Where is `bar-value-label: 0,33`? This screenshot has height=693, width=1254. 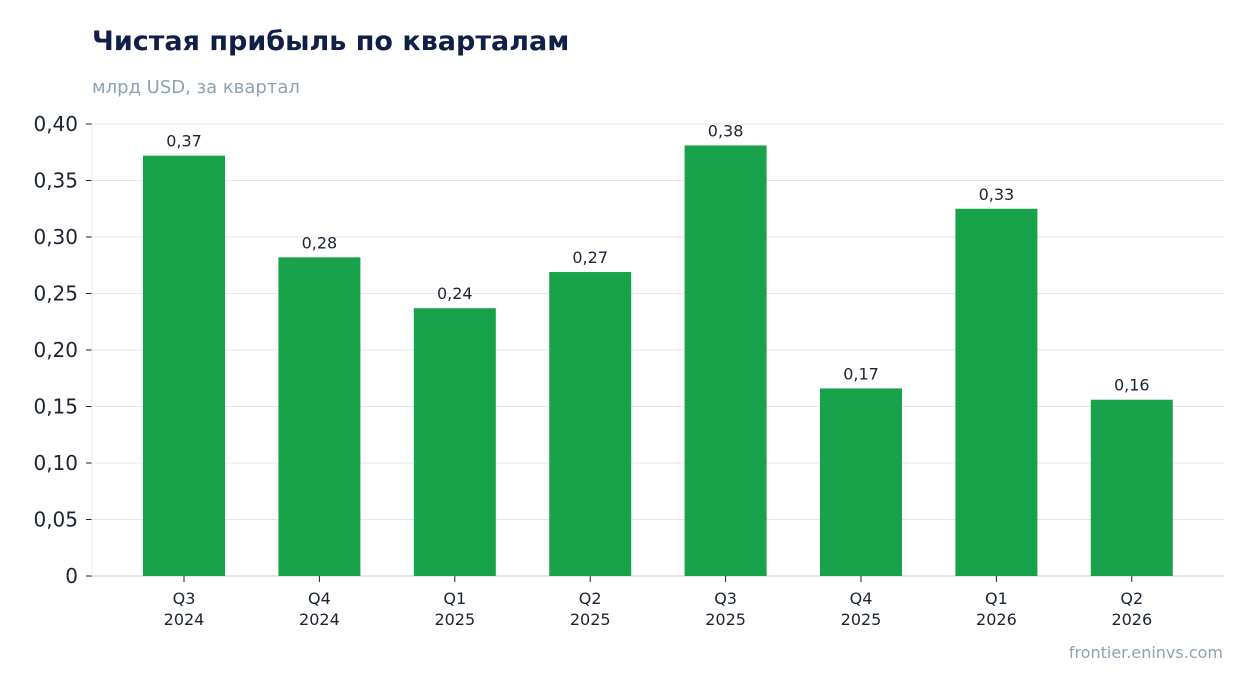
bar-value-label: 0,33 is located at coordinates (997, 194).